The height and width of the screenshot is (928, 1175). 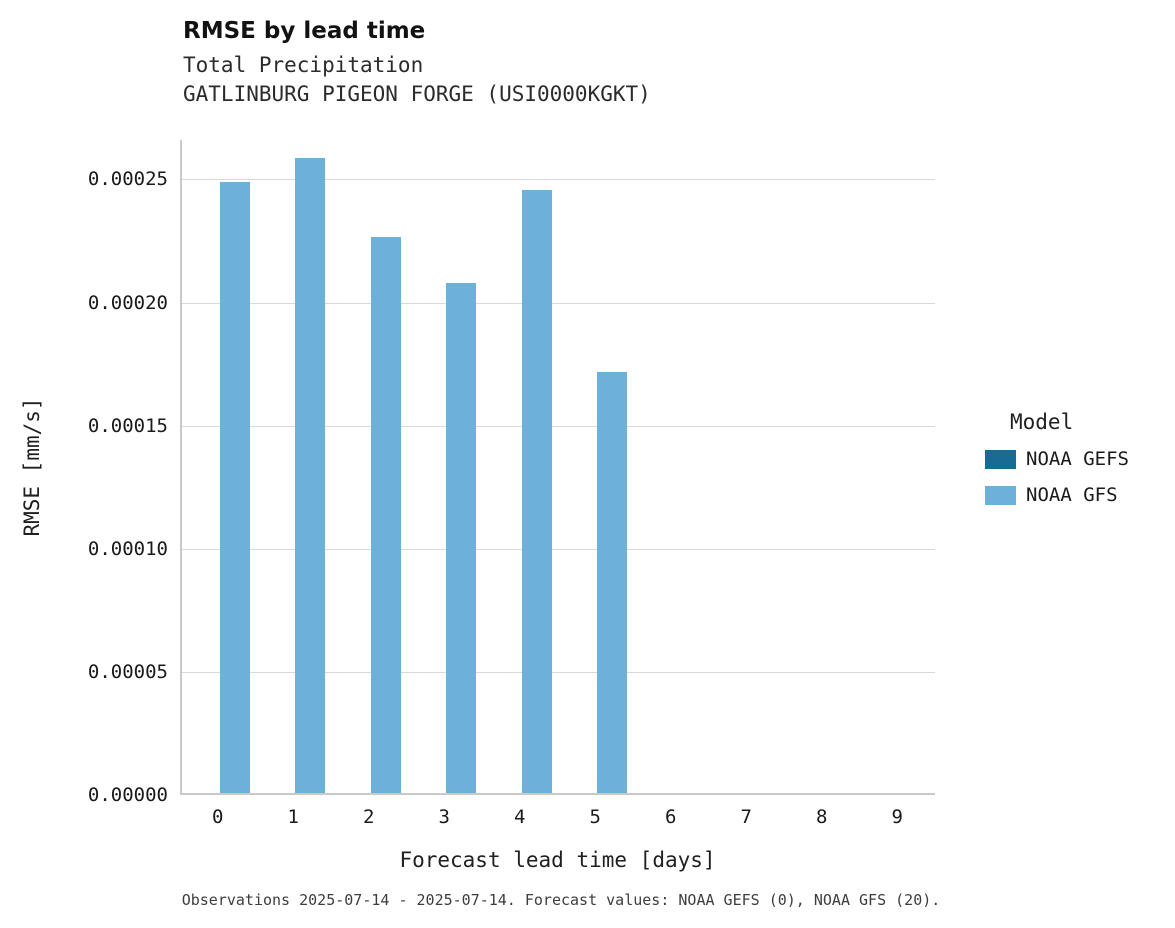 What do you see at coordinates (127, 425) in the screenshot?
I see `y-tick-label: 0.00015` at bounding box center [127, 425].